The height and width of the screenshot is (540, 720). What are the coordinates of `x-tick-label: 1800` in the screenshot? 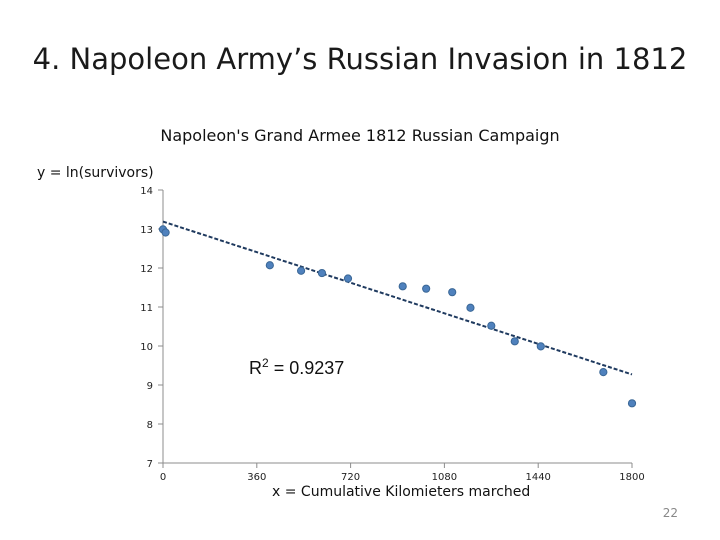 It's located at (631, 477).